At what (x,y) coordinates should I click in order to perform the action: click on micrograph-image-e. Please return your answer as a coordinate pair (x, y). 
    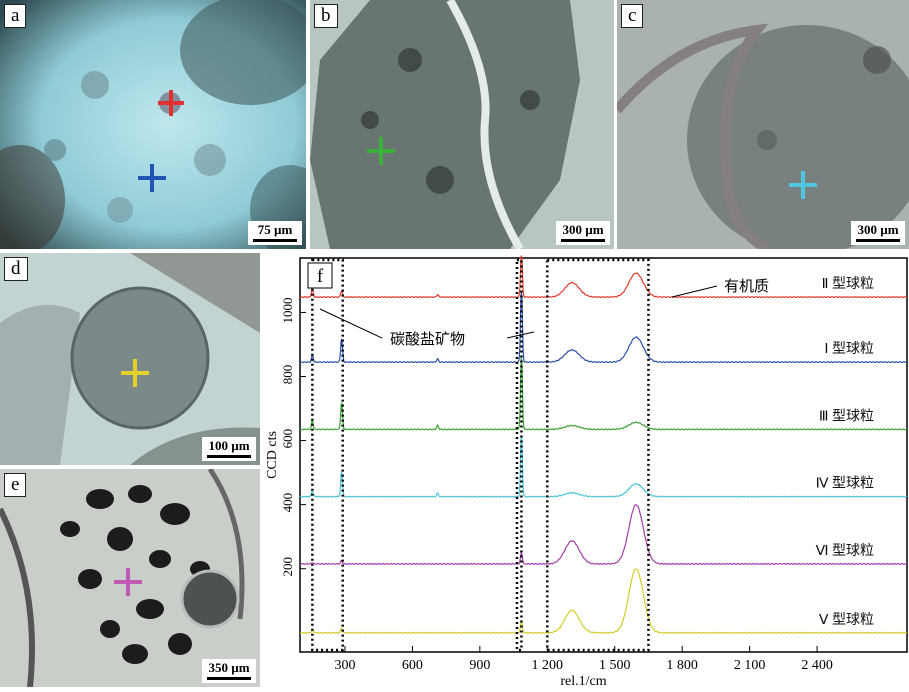
    Looking at the image, I should click on (130, 578).